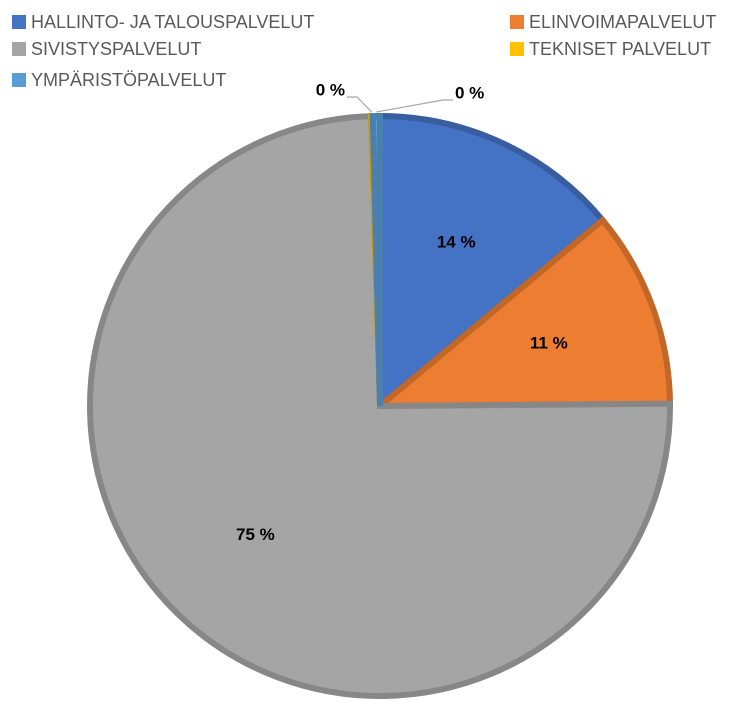 The image size is (745, 704). What do you see at coordinates (620, 49) in the screenshot?
I see `legend-label: TEKNISET PALVELUT` at bounding box center [620, 49].